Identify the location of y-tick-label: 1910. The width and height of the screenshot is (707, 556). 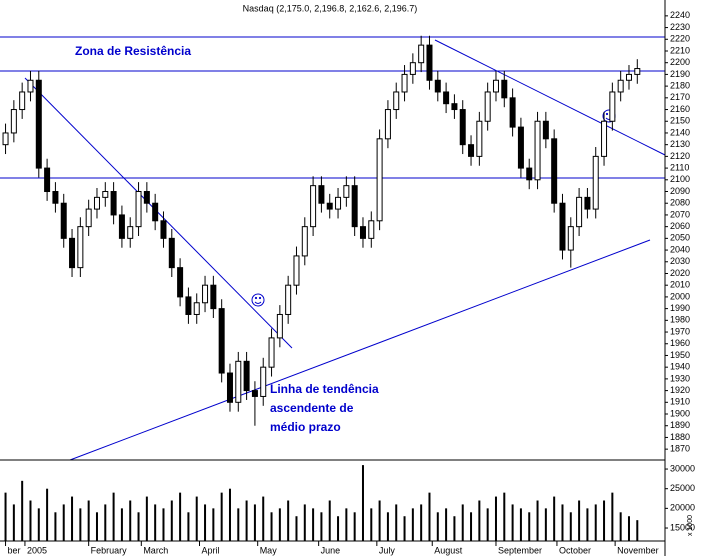
(680, 402).